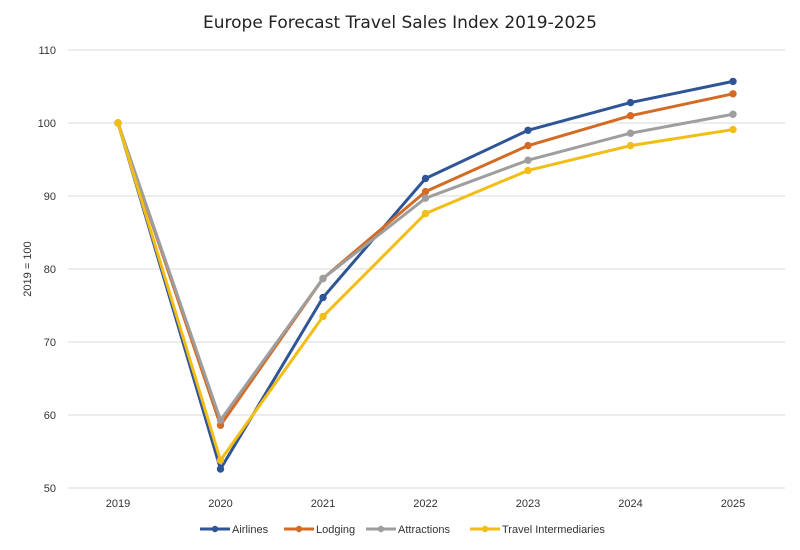  What do you see at coordinates (47, 51) in the screenshot?
I see `y-tick-label: 110` at bounding box center [47, 51].